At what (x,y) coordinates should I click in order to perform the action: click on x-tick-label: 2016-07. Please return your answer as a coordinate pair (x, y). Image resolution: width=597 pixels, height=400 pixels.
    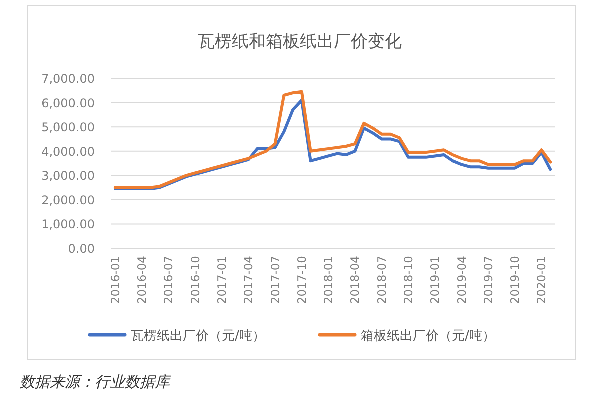
    Looking at the image, I should click on (169, 280).